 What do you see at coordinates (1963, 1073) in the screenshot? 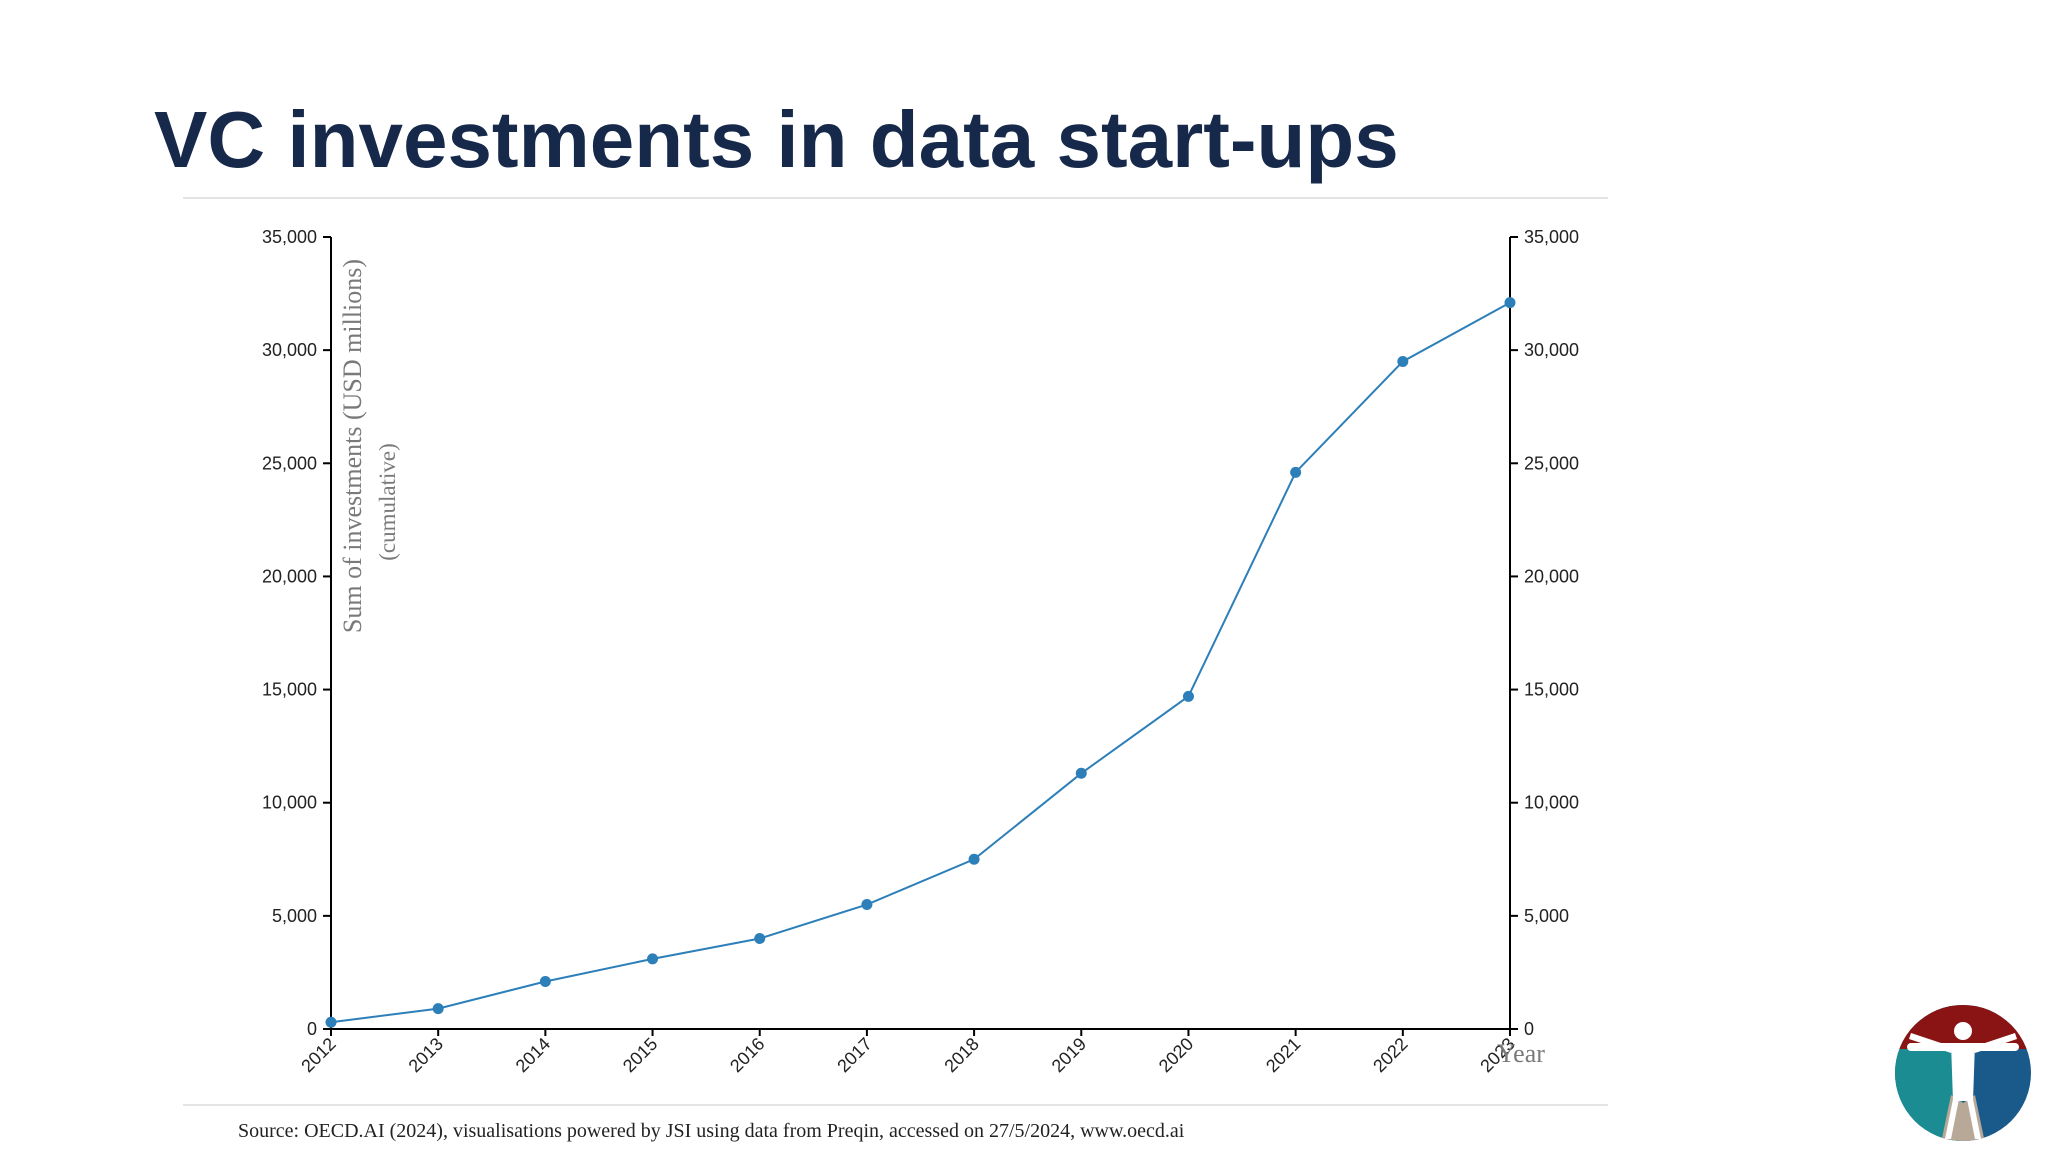
I see `vitruvian-man-logo-icon` at bounding box center [1963, 1073].